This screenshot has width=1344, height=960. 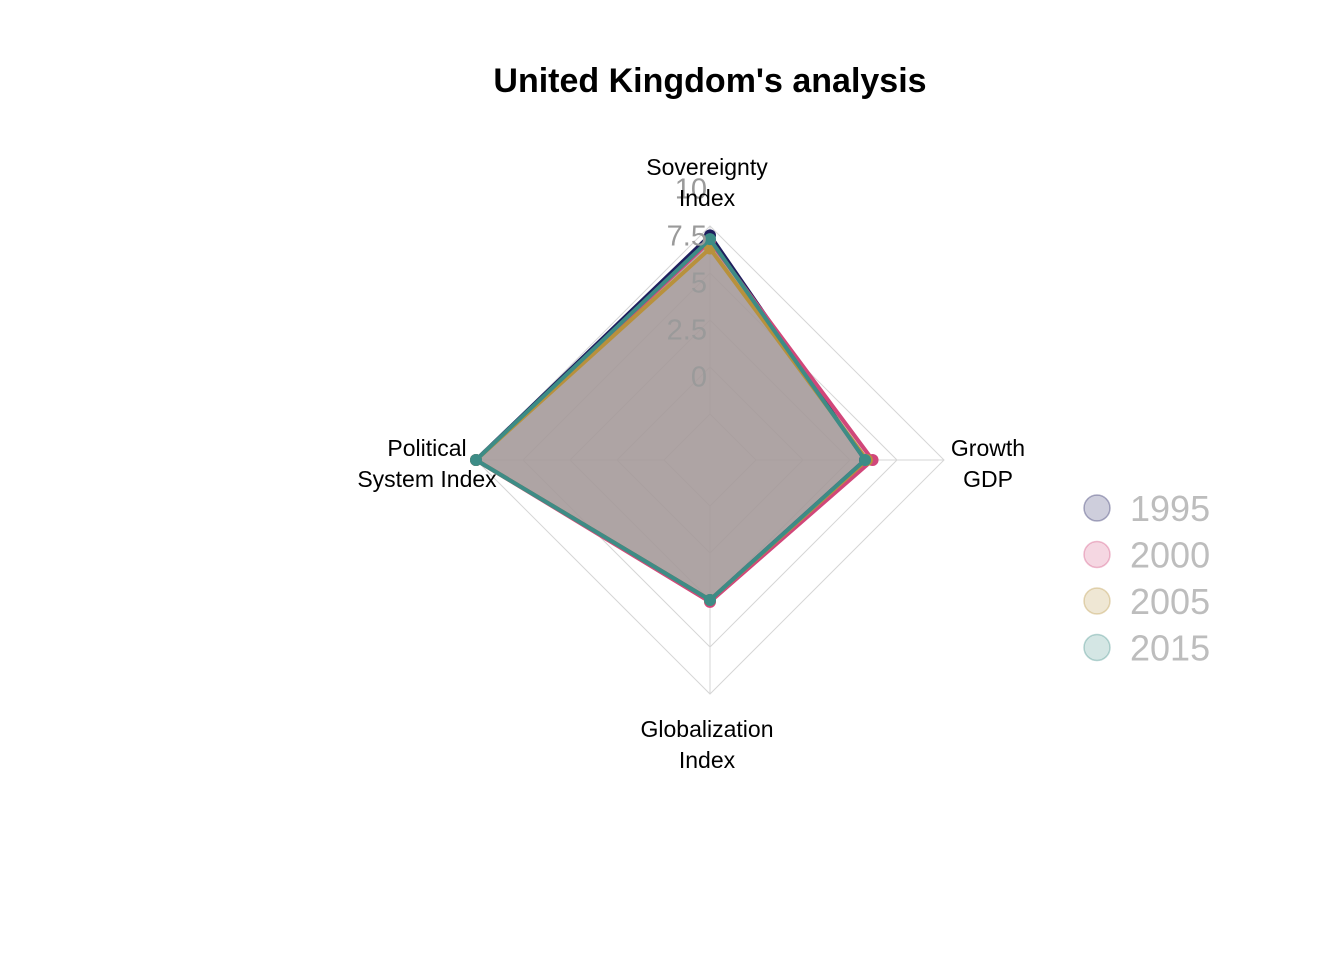 I want to click on tick-label: 0, so click(x=699, y=378).